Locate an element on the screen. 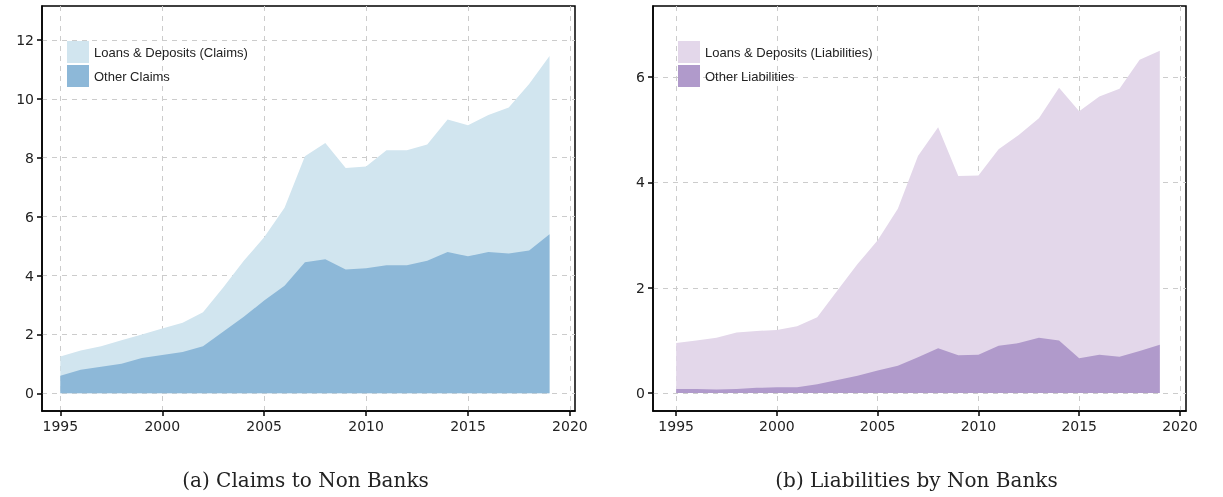  y-tick-label: 8 is located at coordinates (29, 157).